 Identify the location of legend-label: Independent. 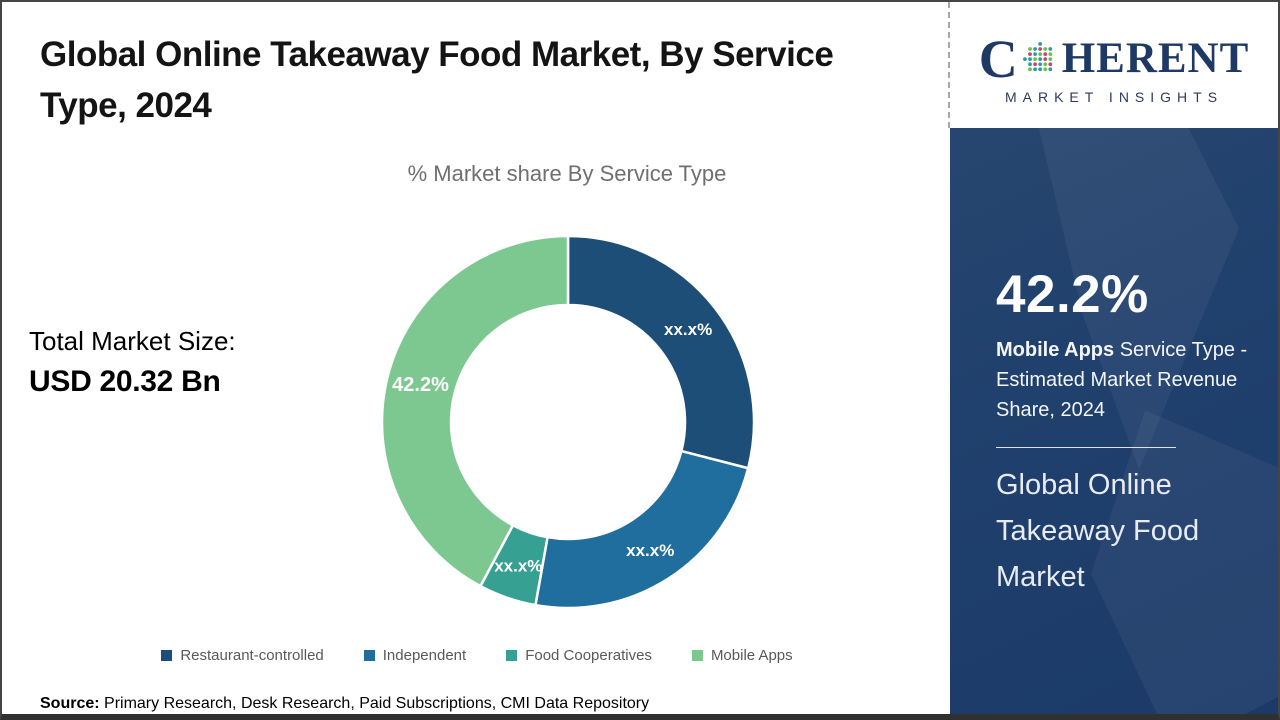
(424, 655).